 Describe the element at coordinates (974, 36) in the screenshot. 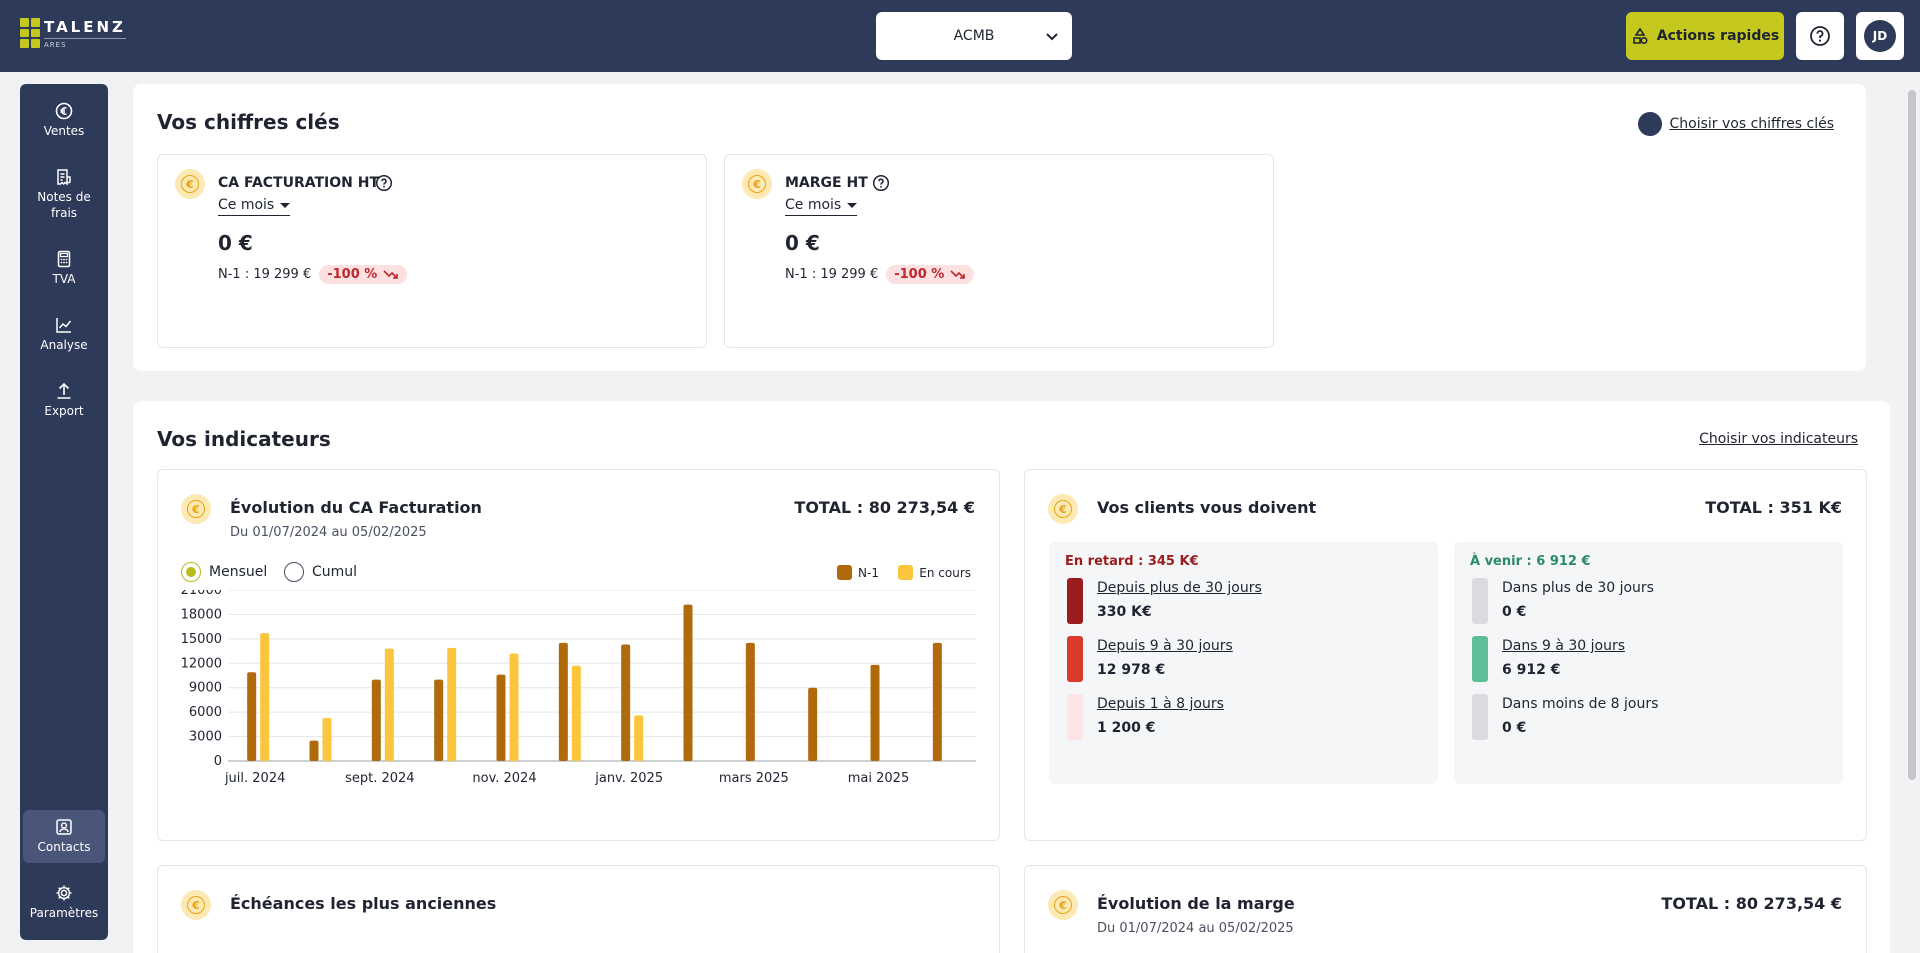

I see `company-select: ACMB` at that location.